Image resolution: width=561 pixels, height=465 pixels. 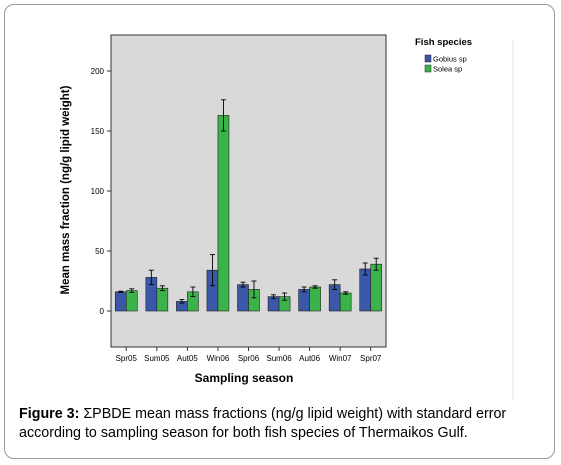 What do you see at coordinates (244, 378) in the screenshot?
I see `x-axis-label: Sampling season` at bounding box center [244, 378].